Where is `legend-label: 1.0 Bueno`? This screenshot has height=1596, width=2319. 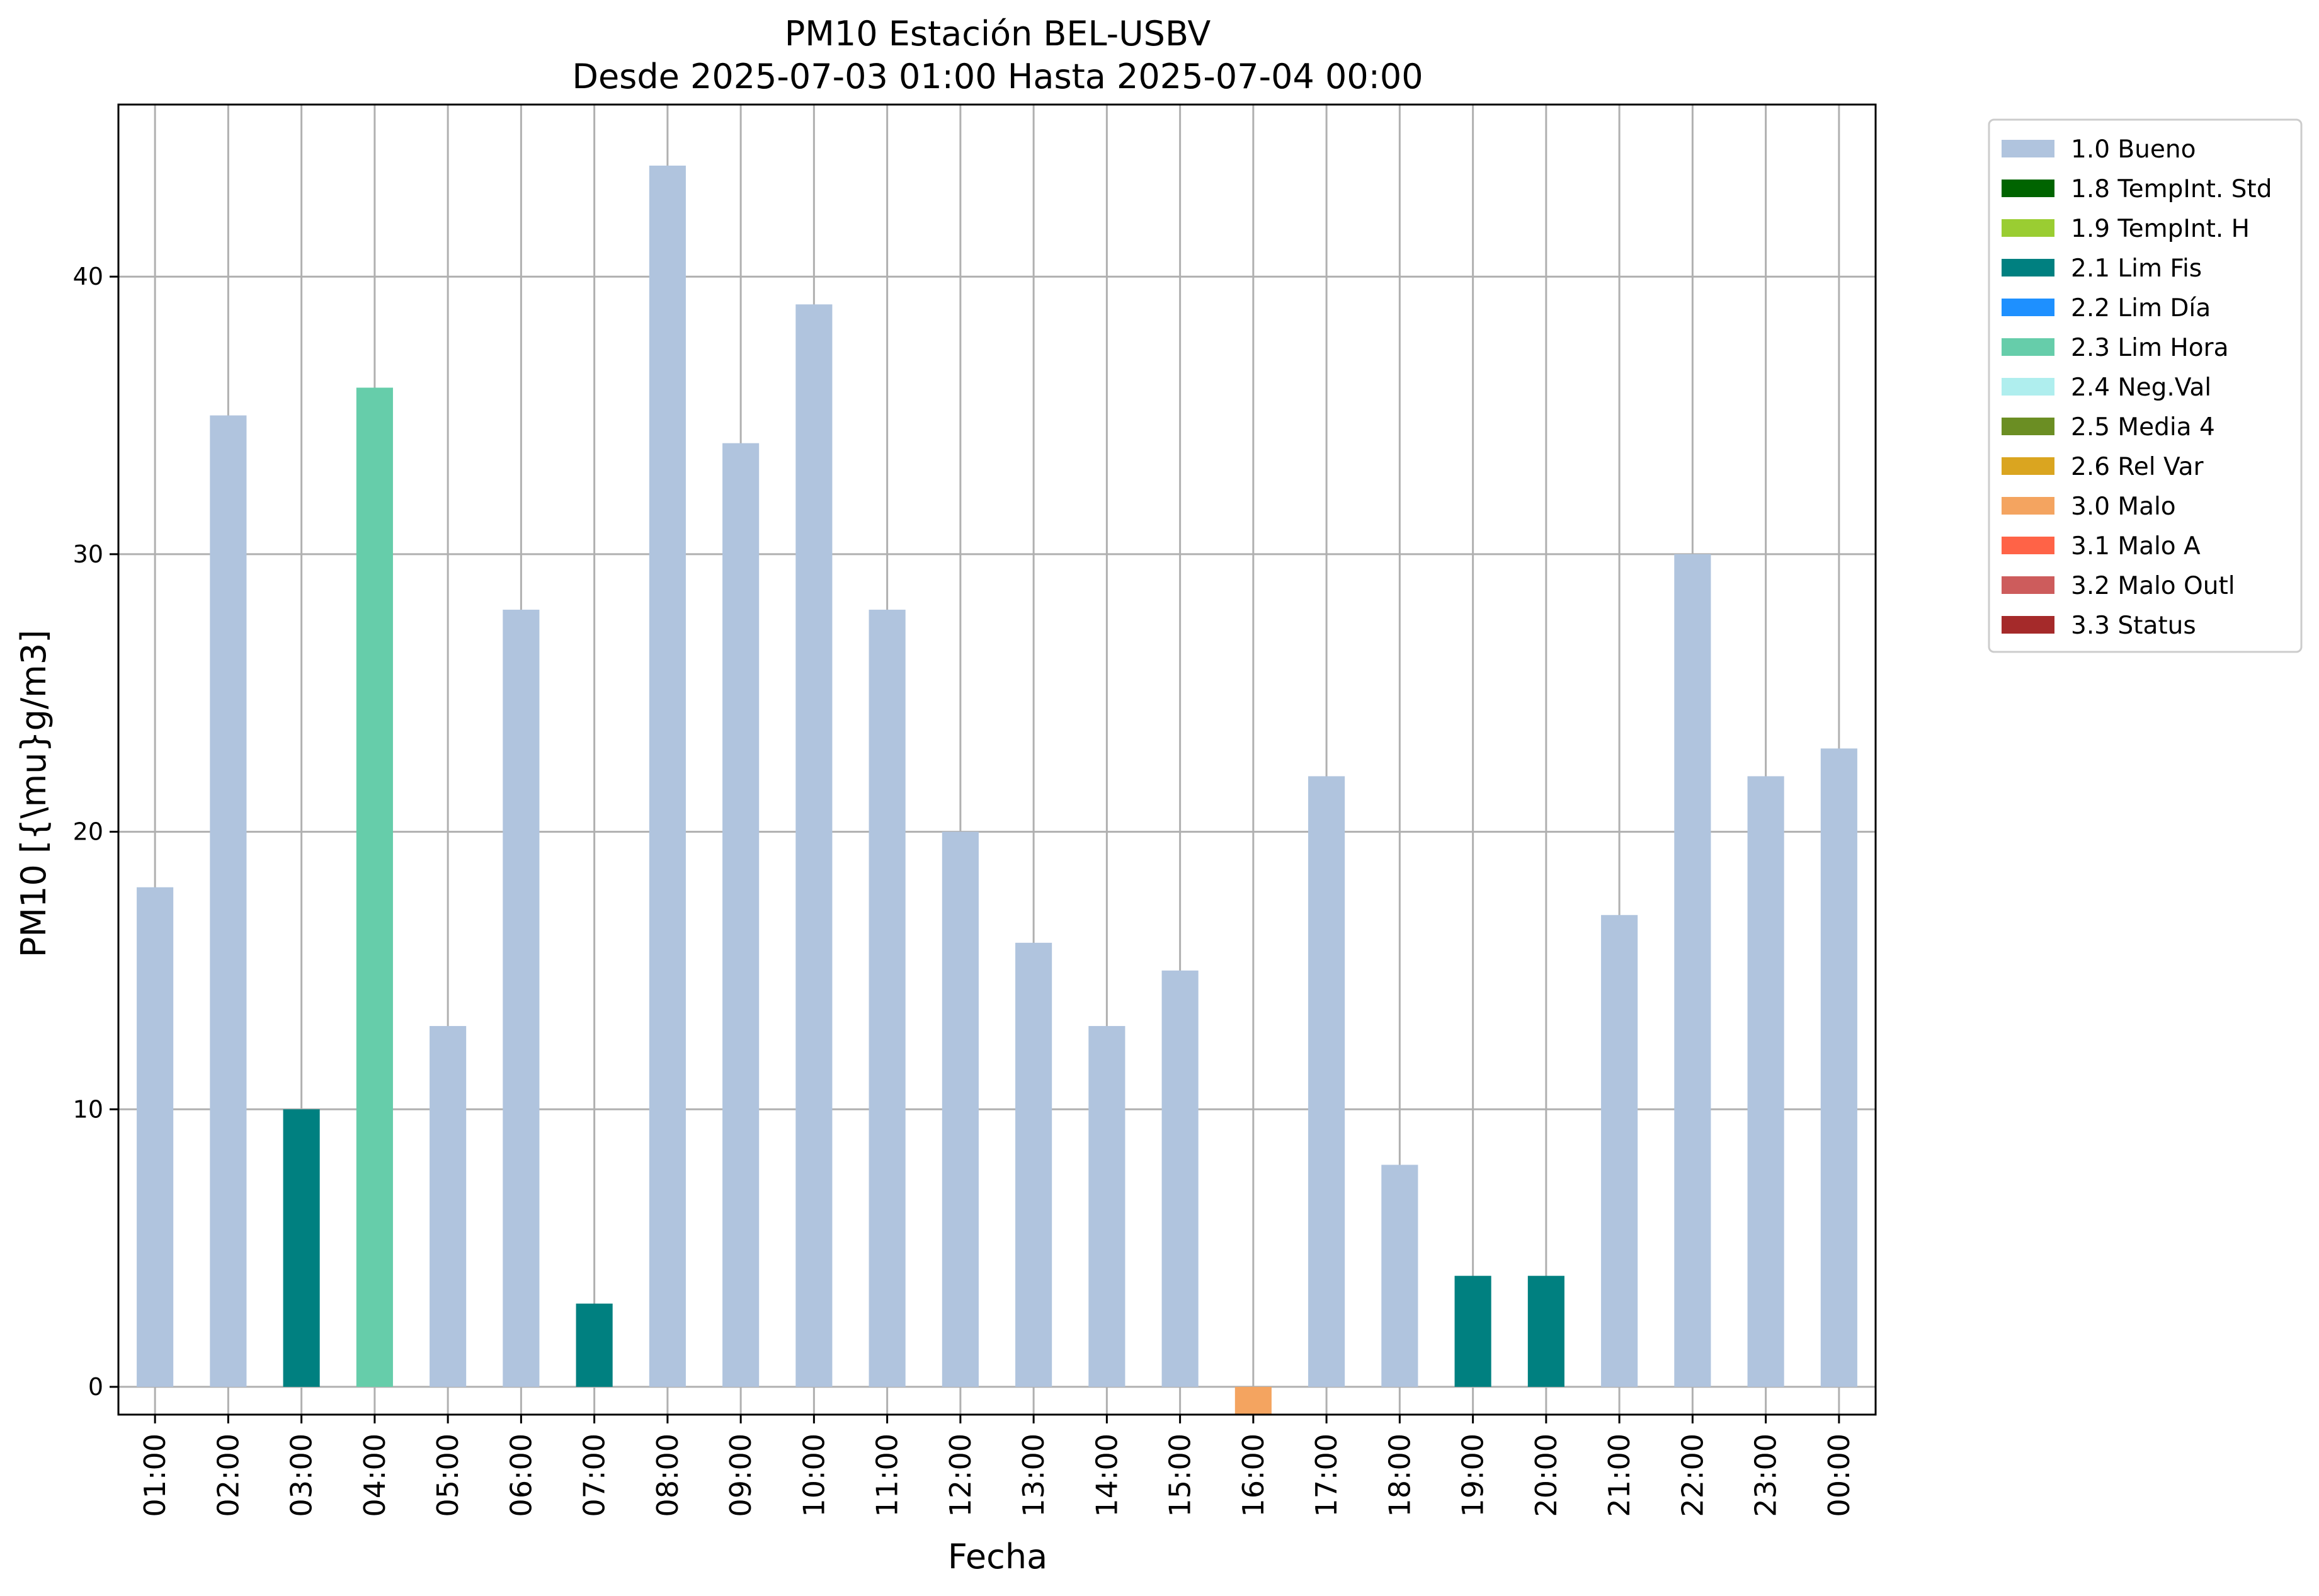
legend-label: 1.0 Bueno is located at coordinates (2133, 149).